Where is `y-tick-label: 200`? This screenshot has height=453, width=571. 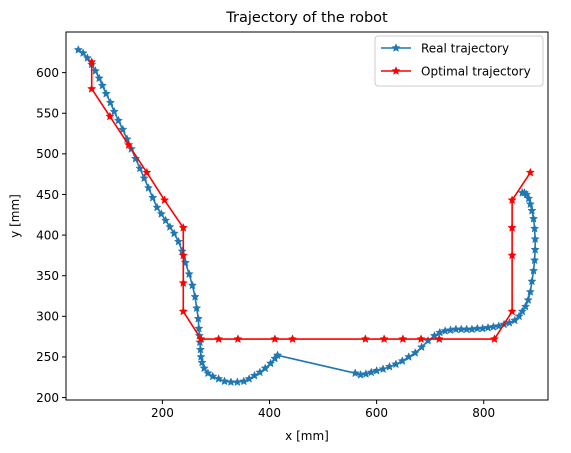 y-tick-label: 200 is located at coordinates (47, 398).